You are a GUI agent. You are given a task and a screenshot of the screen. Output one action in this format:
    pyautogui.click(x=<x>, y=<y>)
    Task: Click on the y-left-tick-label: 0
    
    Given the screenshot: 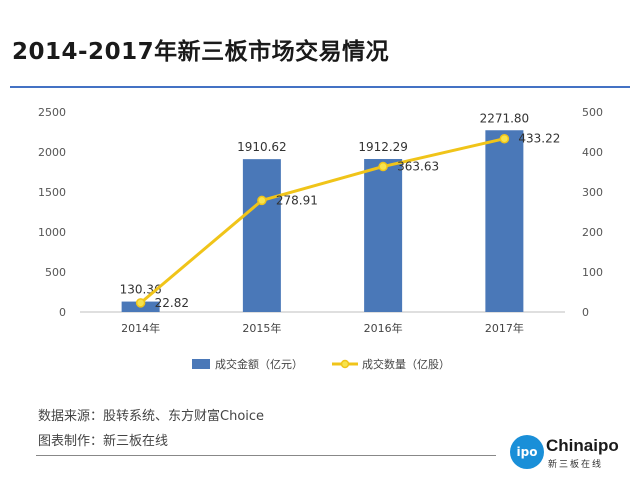 What is the action you would take?
    pyautogui.click(x=62, y=312)
    